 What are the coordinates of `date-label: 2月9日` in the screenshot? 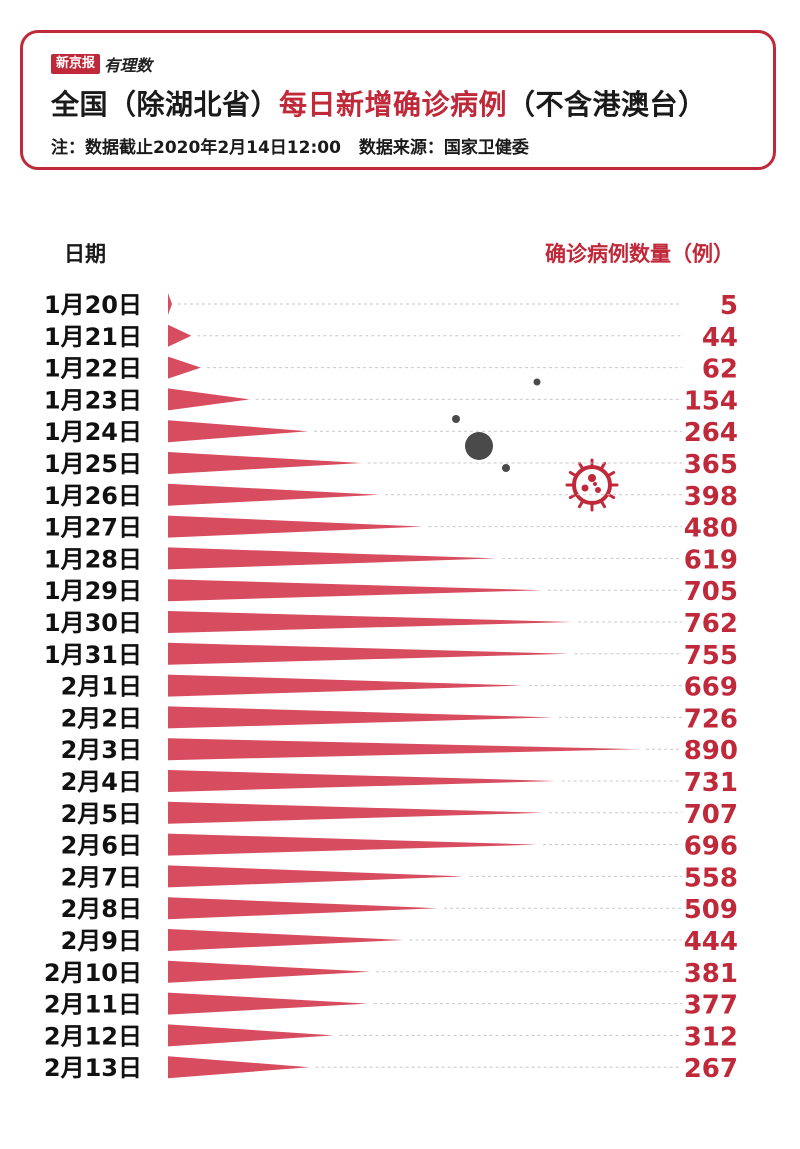 It's located at (101, 941).